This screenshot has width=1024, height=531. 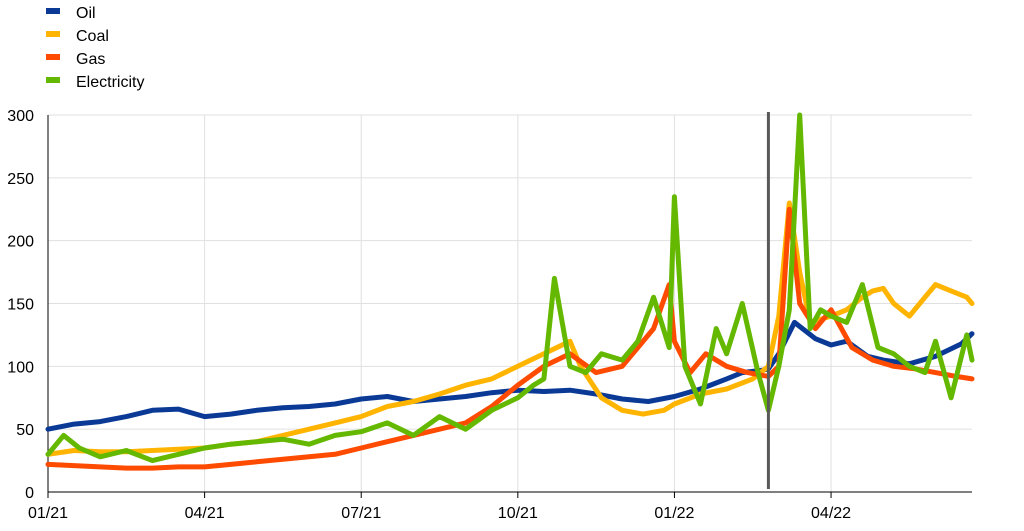 I want to click on legend-label-coal: Coal, so click(x=92, y=36).